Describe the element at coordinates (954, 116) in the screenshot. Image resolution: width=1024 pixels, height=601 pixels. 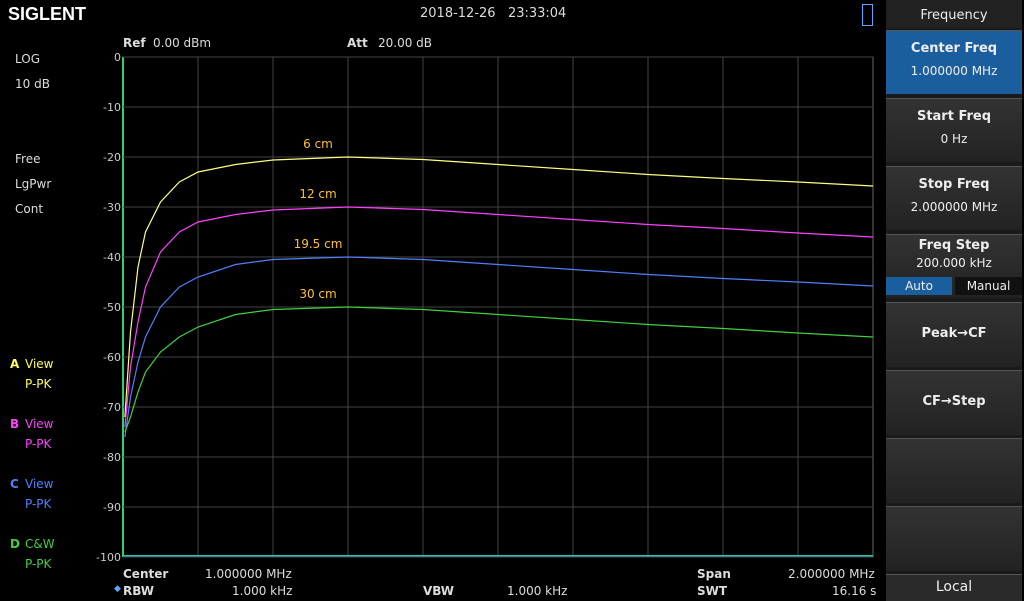
I see `key-label: Start Freq` at that location.